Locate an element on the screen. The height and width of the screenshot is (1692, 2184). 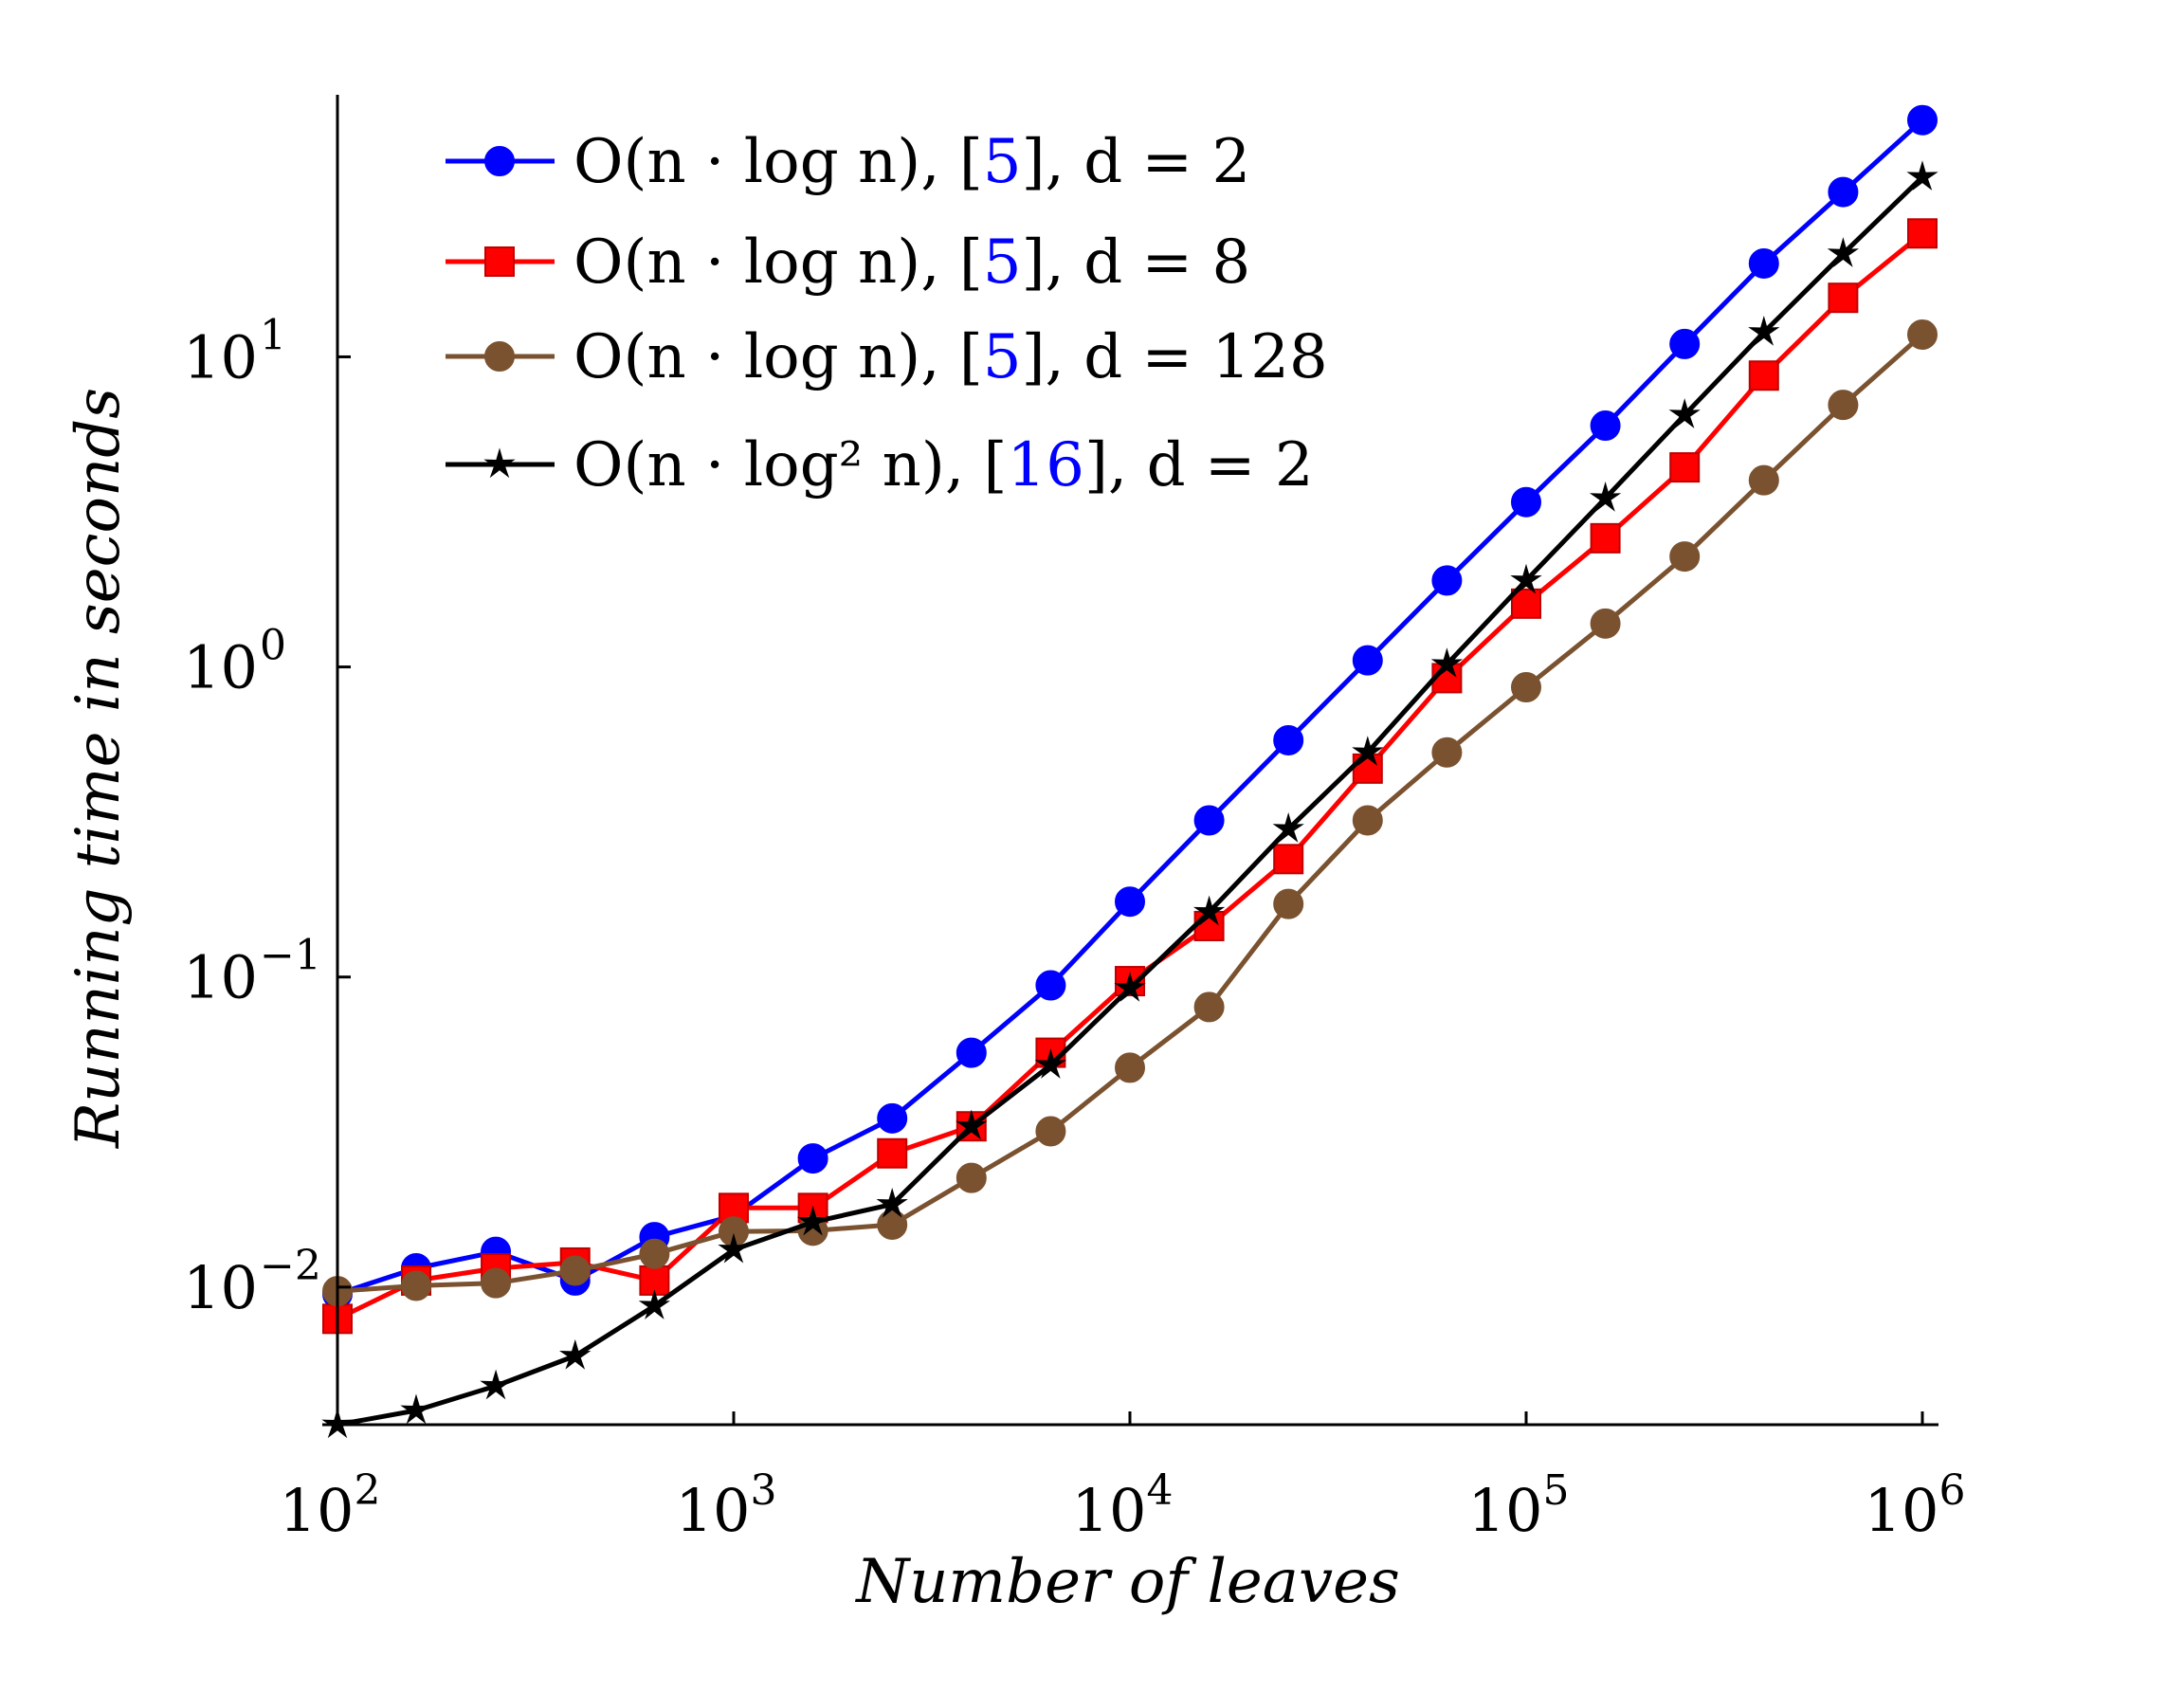
legend-entry: O(n · log² n), [16], d = 2 is located at coordinates (880, 465).